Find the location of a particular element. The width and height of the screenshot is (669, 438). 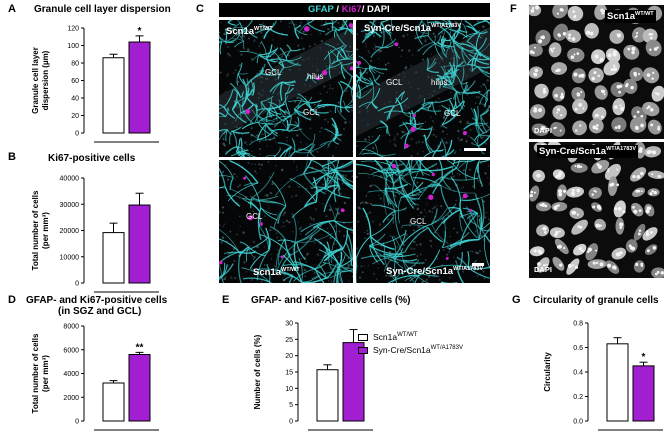

micrograph-f-bottom: Syn-Cre/Scn1aWT/A1783V DAPI is located at coordinates (596, 210).